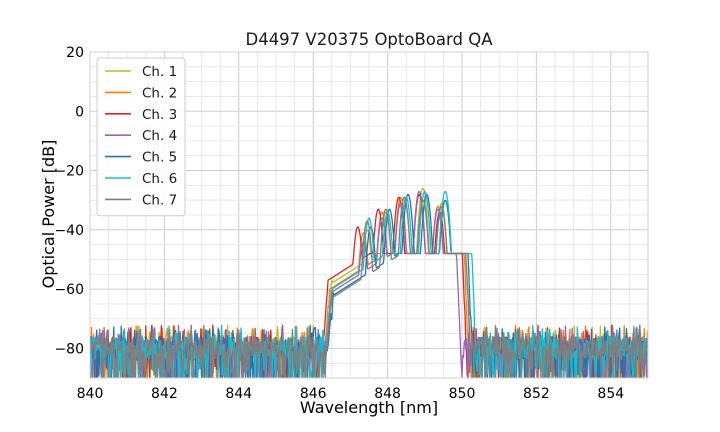  I want to click on y-tick-label: −40, so click(69, 231).